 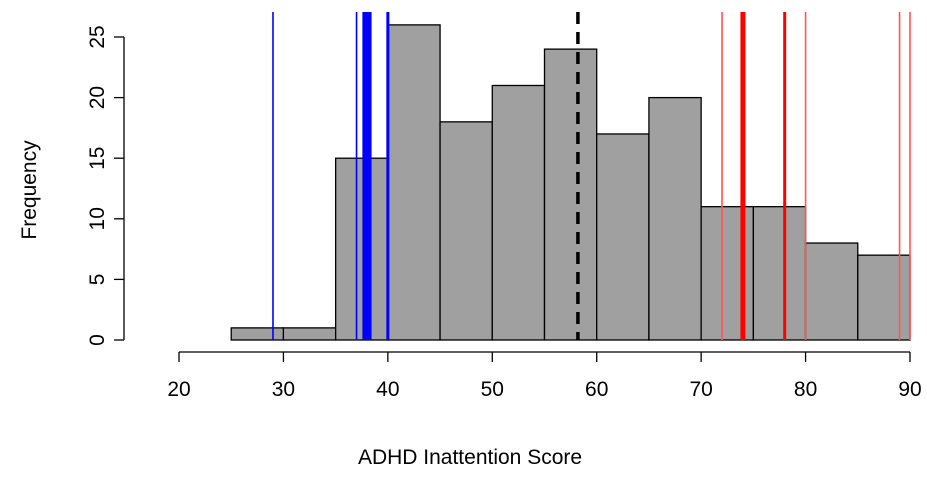 What do you see at coordinates (105, 185) in the screenshot?
I see `y-axis: 0 5 10 15 20 25` at bounding box center [105, 185].